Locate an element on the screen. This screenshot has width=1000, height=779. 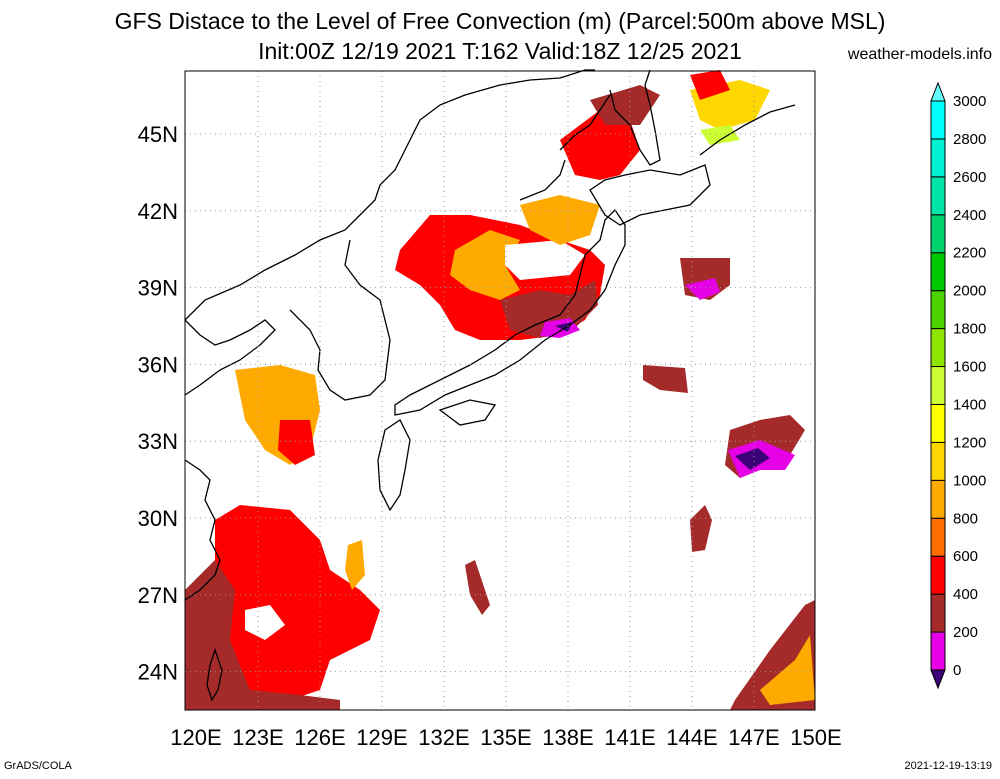
colorbar-label: 1400 is located at coordinates (969, 404).